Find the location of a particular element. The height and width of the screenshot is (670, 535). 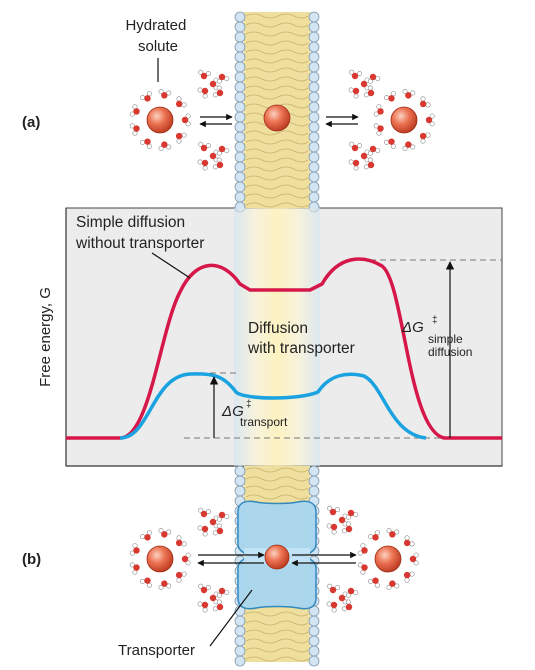

panel-b-label: (b) is located at coordinates (31, 559).